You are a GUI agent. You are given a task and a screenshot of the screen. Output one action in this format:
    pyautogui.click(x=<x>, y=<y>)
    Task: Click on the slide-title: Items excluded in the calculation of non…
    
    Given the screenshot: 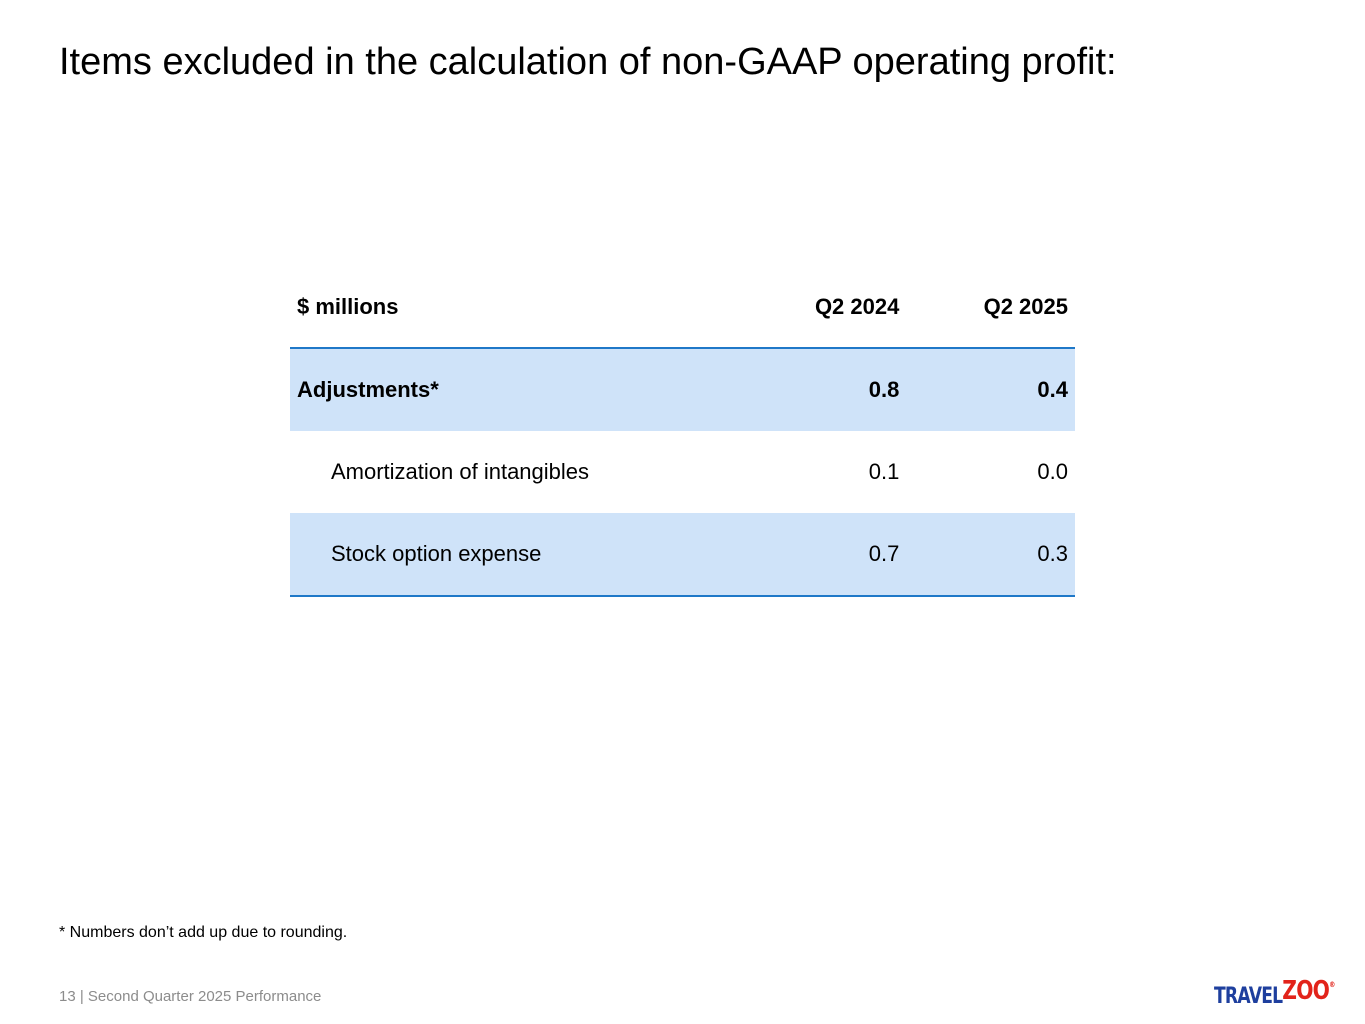 What is the action you would take?
    pyautogui.click(x=588, y=62)
    